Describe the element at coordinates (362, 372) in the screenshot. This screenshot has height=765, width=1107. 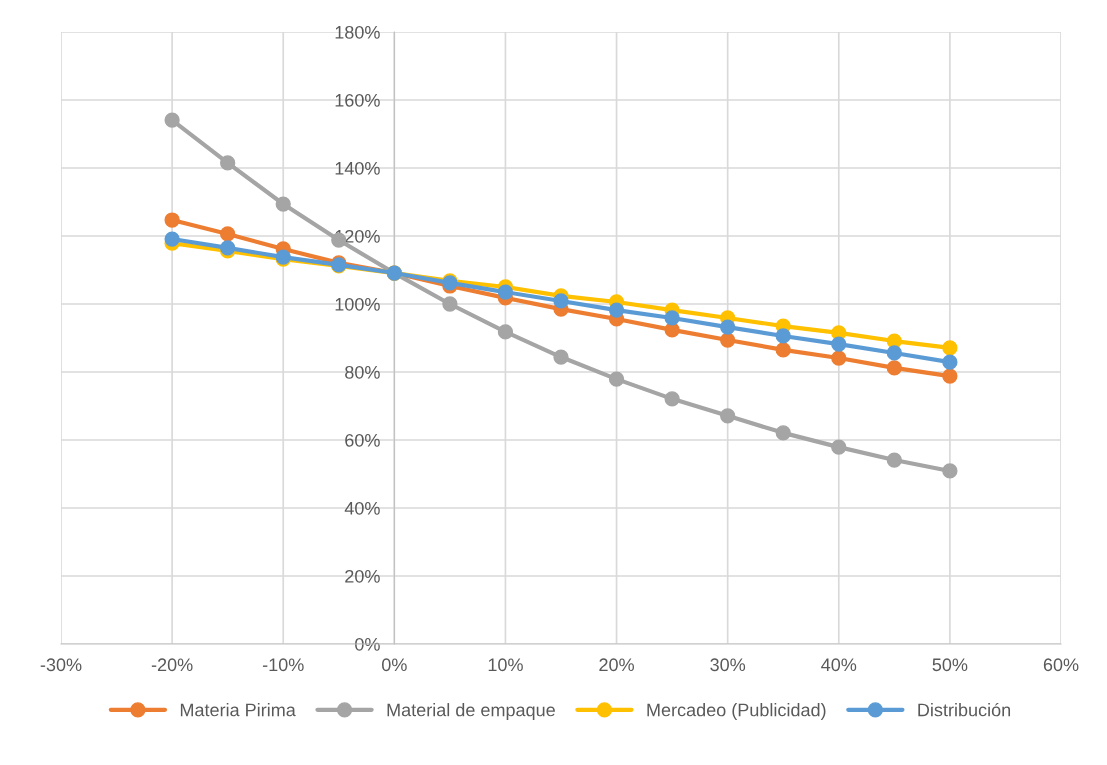
I see `y-tick-label: 80%` at that location.